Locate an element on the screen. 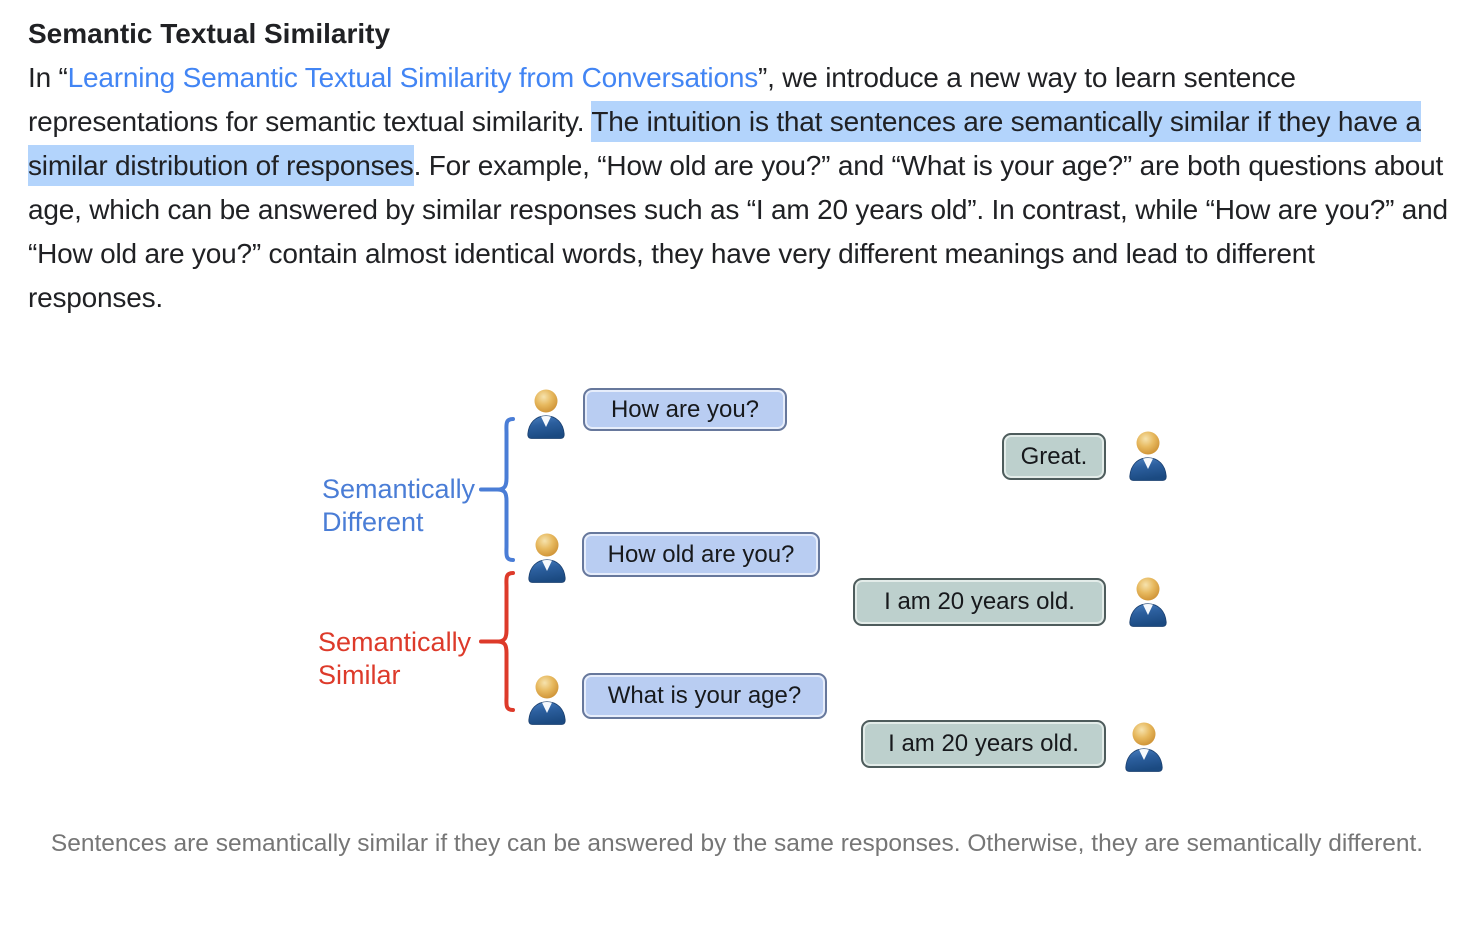 The image size is (1474, 942). page-title: Semantic Textual Similarity is located at coordinates (209, 33).